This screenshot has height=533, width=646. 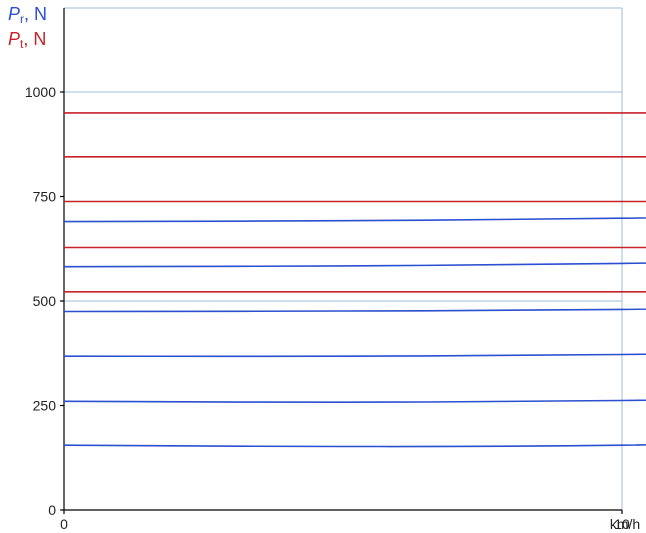 What do you see at coordinates (355, 157) in the screenshot?
I see `traction-curve-t2` at bounding box center [355, 157].